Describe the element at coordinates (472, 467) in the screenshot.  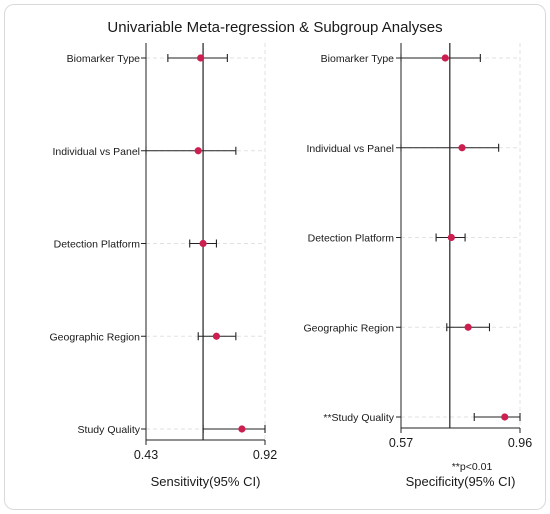
I see `significance-footnote: **p<0.01` at that location.